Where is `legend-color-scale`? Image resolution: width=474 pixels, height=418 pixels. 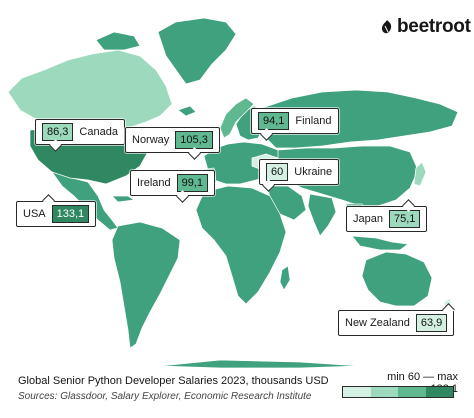
legend-color-scale is located at coordinates (398, 392).